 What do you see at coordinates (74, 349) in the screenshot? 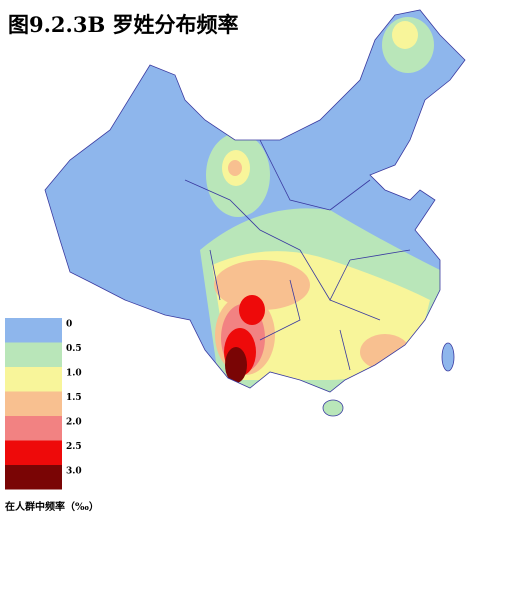
I see `legend-label: 0.5` at bounding box center [74, 349].